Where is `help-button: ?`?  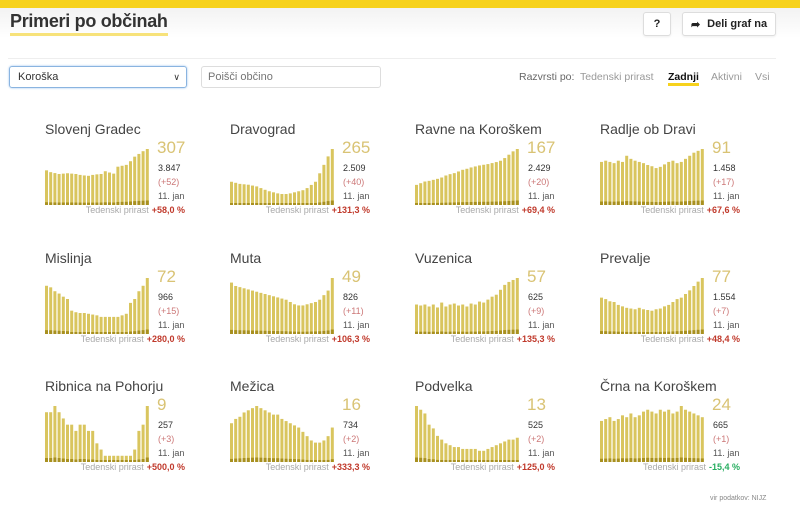 help-button: ? is located at coordinates (657, 24).